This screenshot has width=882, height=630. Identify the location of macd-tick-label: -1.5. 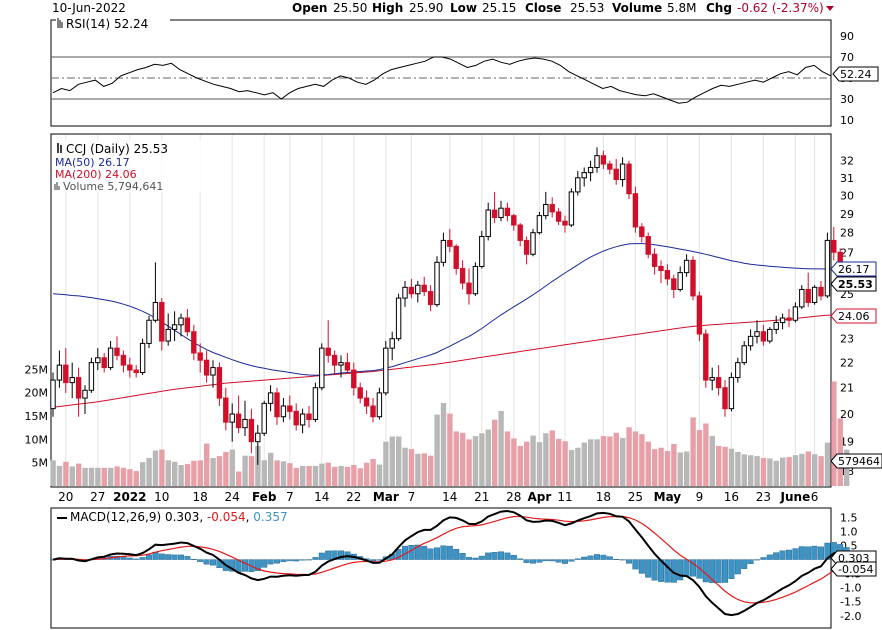
(850, 602).